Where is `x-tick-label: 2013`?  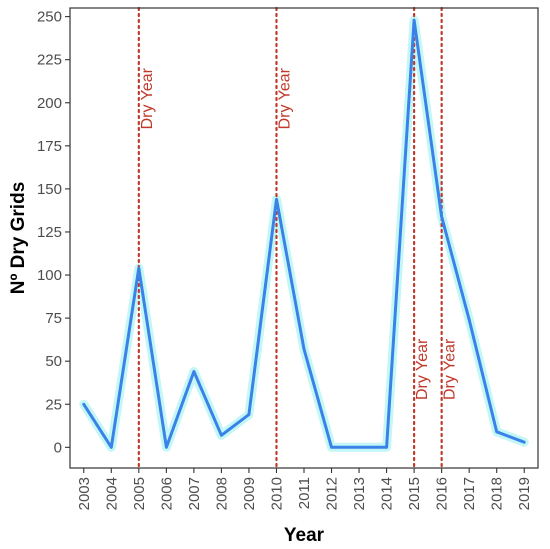 x-tick-label: 2013 is located at coordinates (359, 493).